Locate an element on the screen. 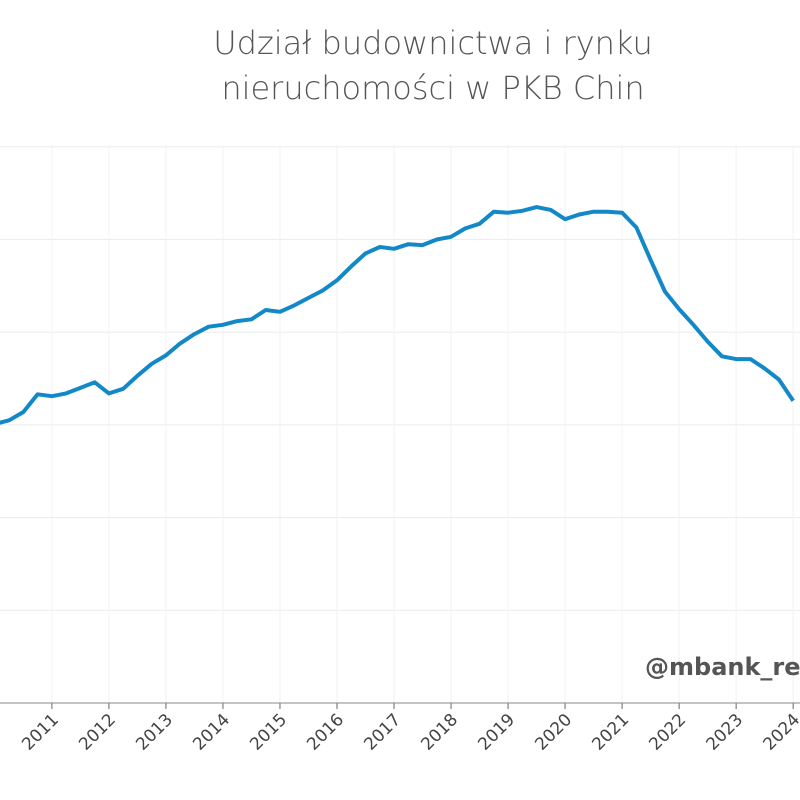 The height and width of the screenshot is (800, 800). x-tick-label: 2012 is located at coordinates (97, 732).